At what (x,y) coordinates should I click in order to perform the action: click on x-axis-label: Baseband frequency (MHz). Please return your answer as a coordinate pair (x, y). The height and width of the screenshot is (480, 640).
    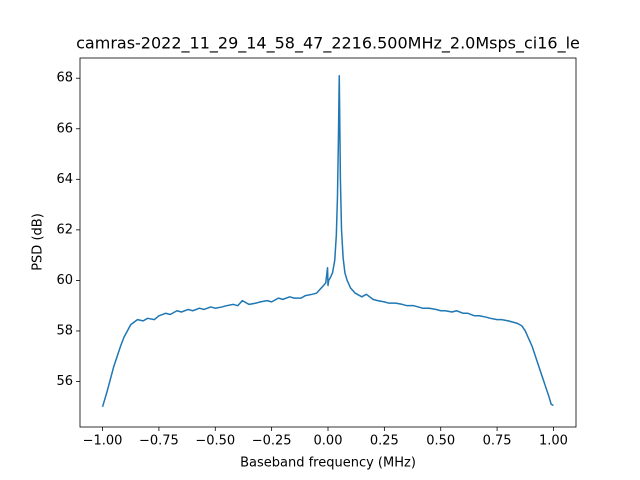
    Looking at the image, I should click on (328, 463).